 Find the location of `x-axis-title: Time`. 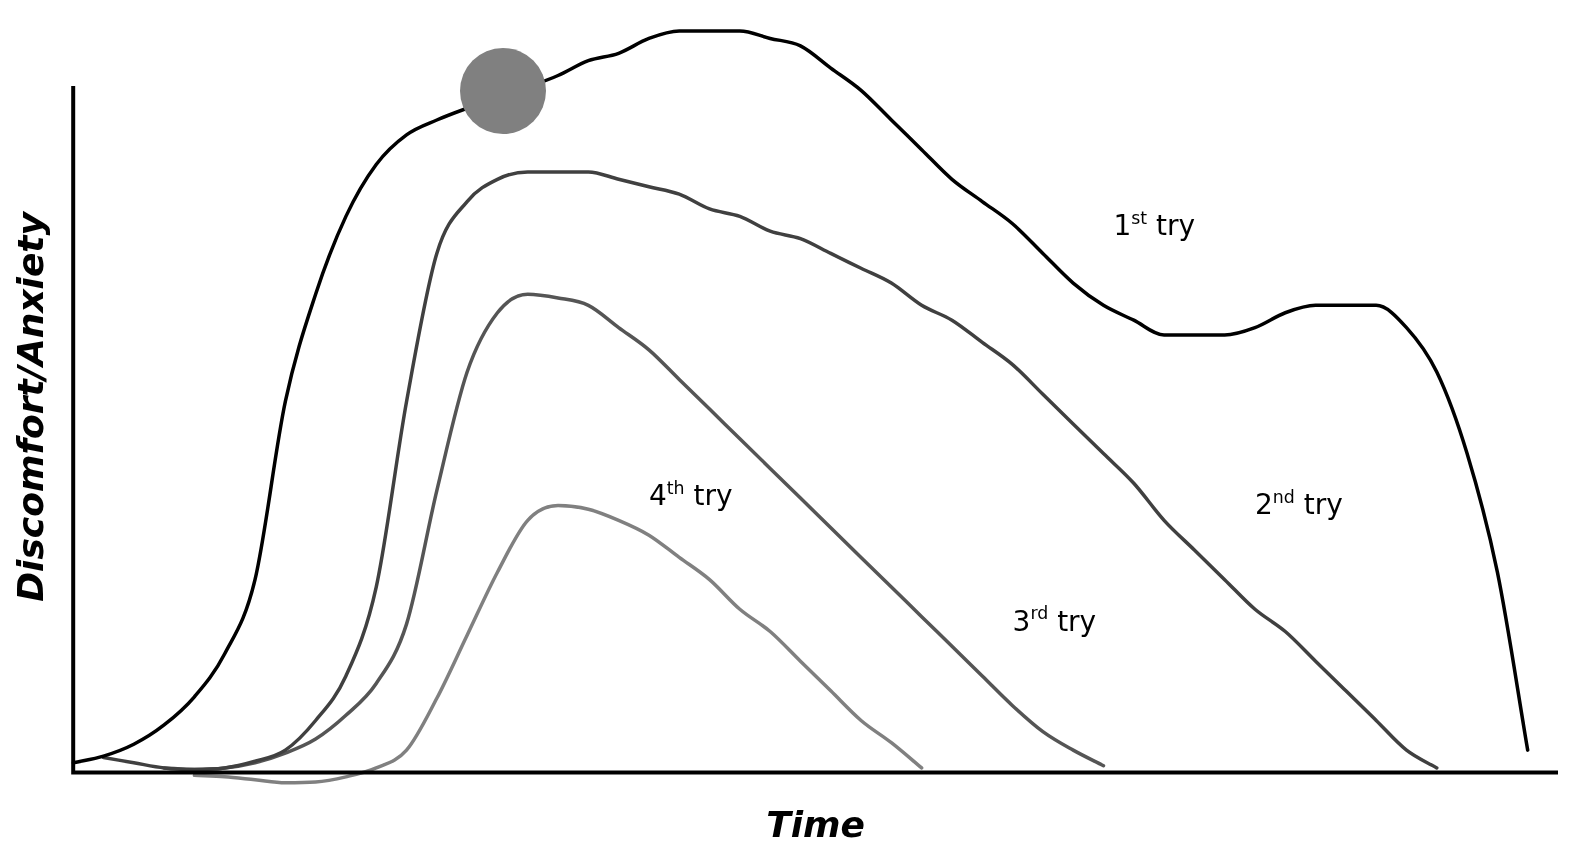

x-axis-title: Time is located at coordinates (816, 824).